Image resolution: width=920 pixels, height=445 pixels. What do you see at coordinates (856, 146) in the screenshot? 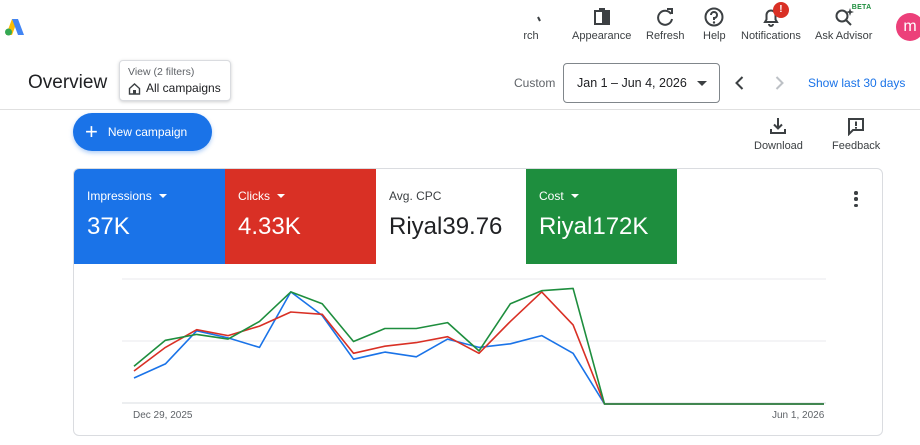
I see `feedback-label: Feedback` at bounding box center [856, 146].